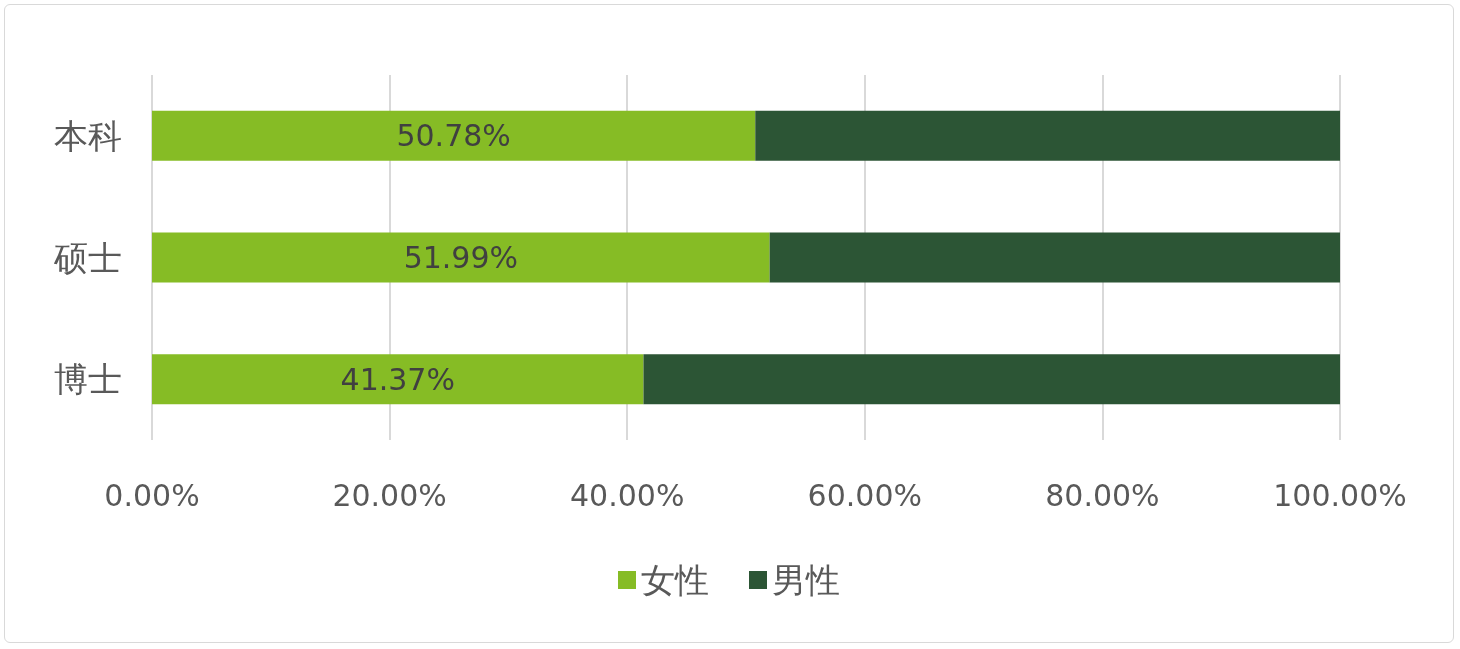 The width and height of the screenshot is (1460, 649). Describe the element at coordinates (675, 580) in the screenshot. I see `legend-label: 女性` at that location.